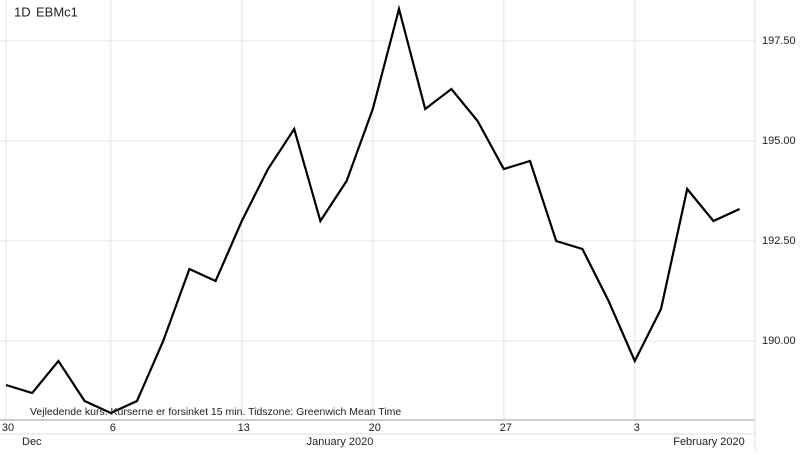 This screenshot has width=800, height=455. I want to click on x-tick-label: 30, so click(8, 428).